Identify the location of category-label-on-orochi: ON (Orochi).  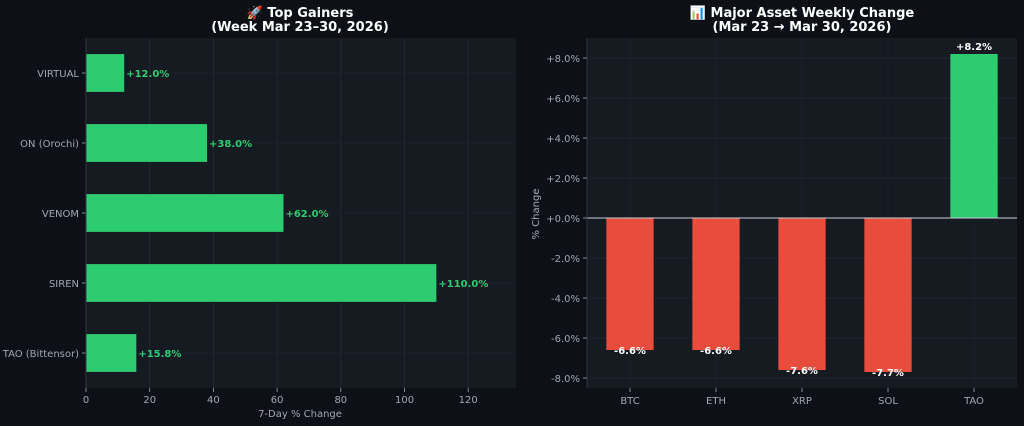
(49, 144).